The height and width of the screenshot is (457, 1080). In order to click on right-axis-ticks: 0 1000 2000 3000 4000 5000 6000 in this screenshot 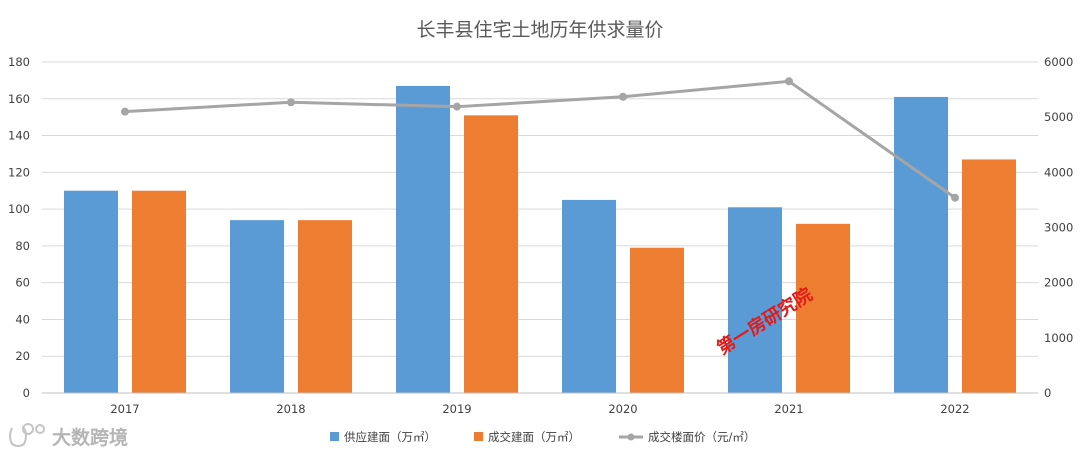, I will do `click(1058, 227)`.